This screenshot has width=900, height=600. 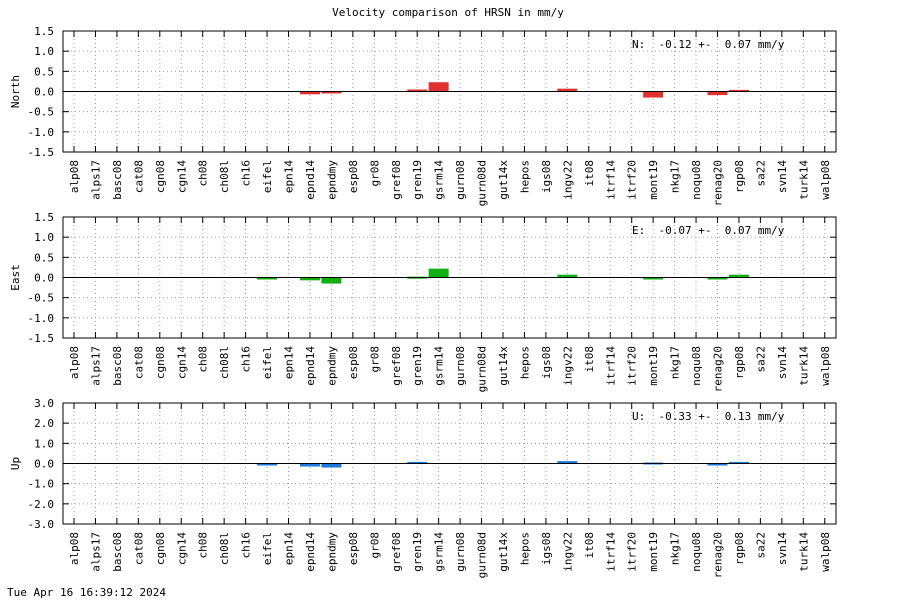 What do you see at coordinates (331, 366) in the screenshot?
I see `x-tick-label: epndmy` at bounding box center [331, 366].